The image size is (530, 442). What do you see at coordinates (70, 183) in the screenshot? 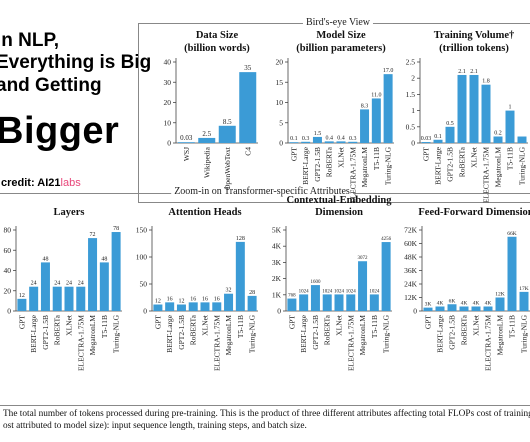
I see `credit-labs: labs` at bounding box center [70, 183].